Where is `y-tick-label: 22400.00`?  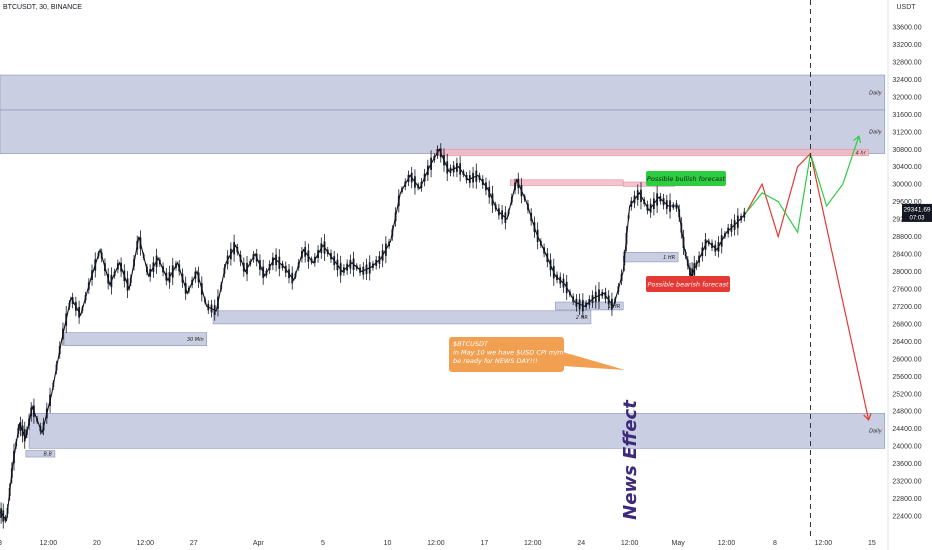
y-tick-label: 22400.00 is located at coordinates (906, 517).